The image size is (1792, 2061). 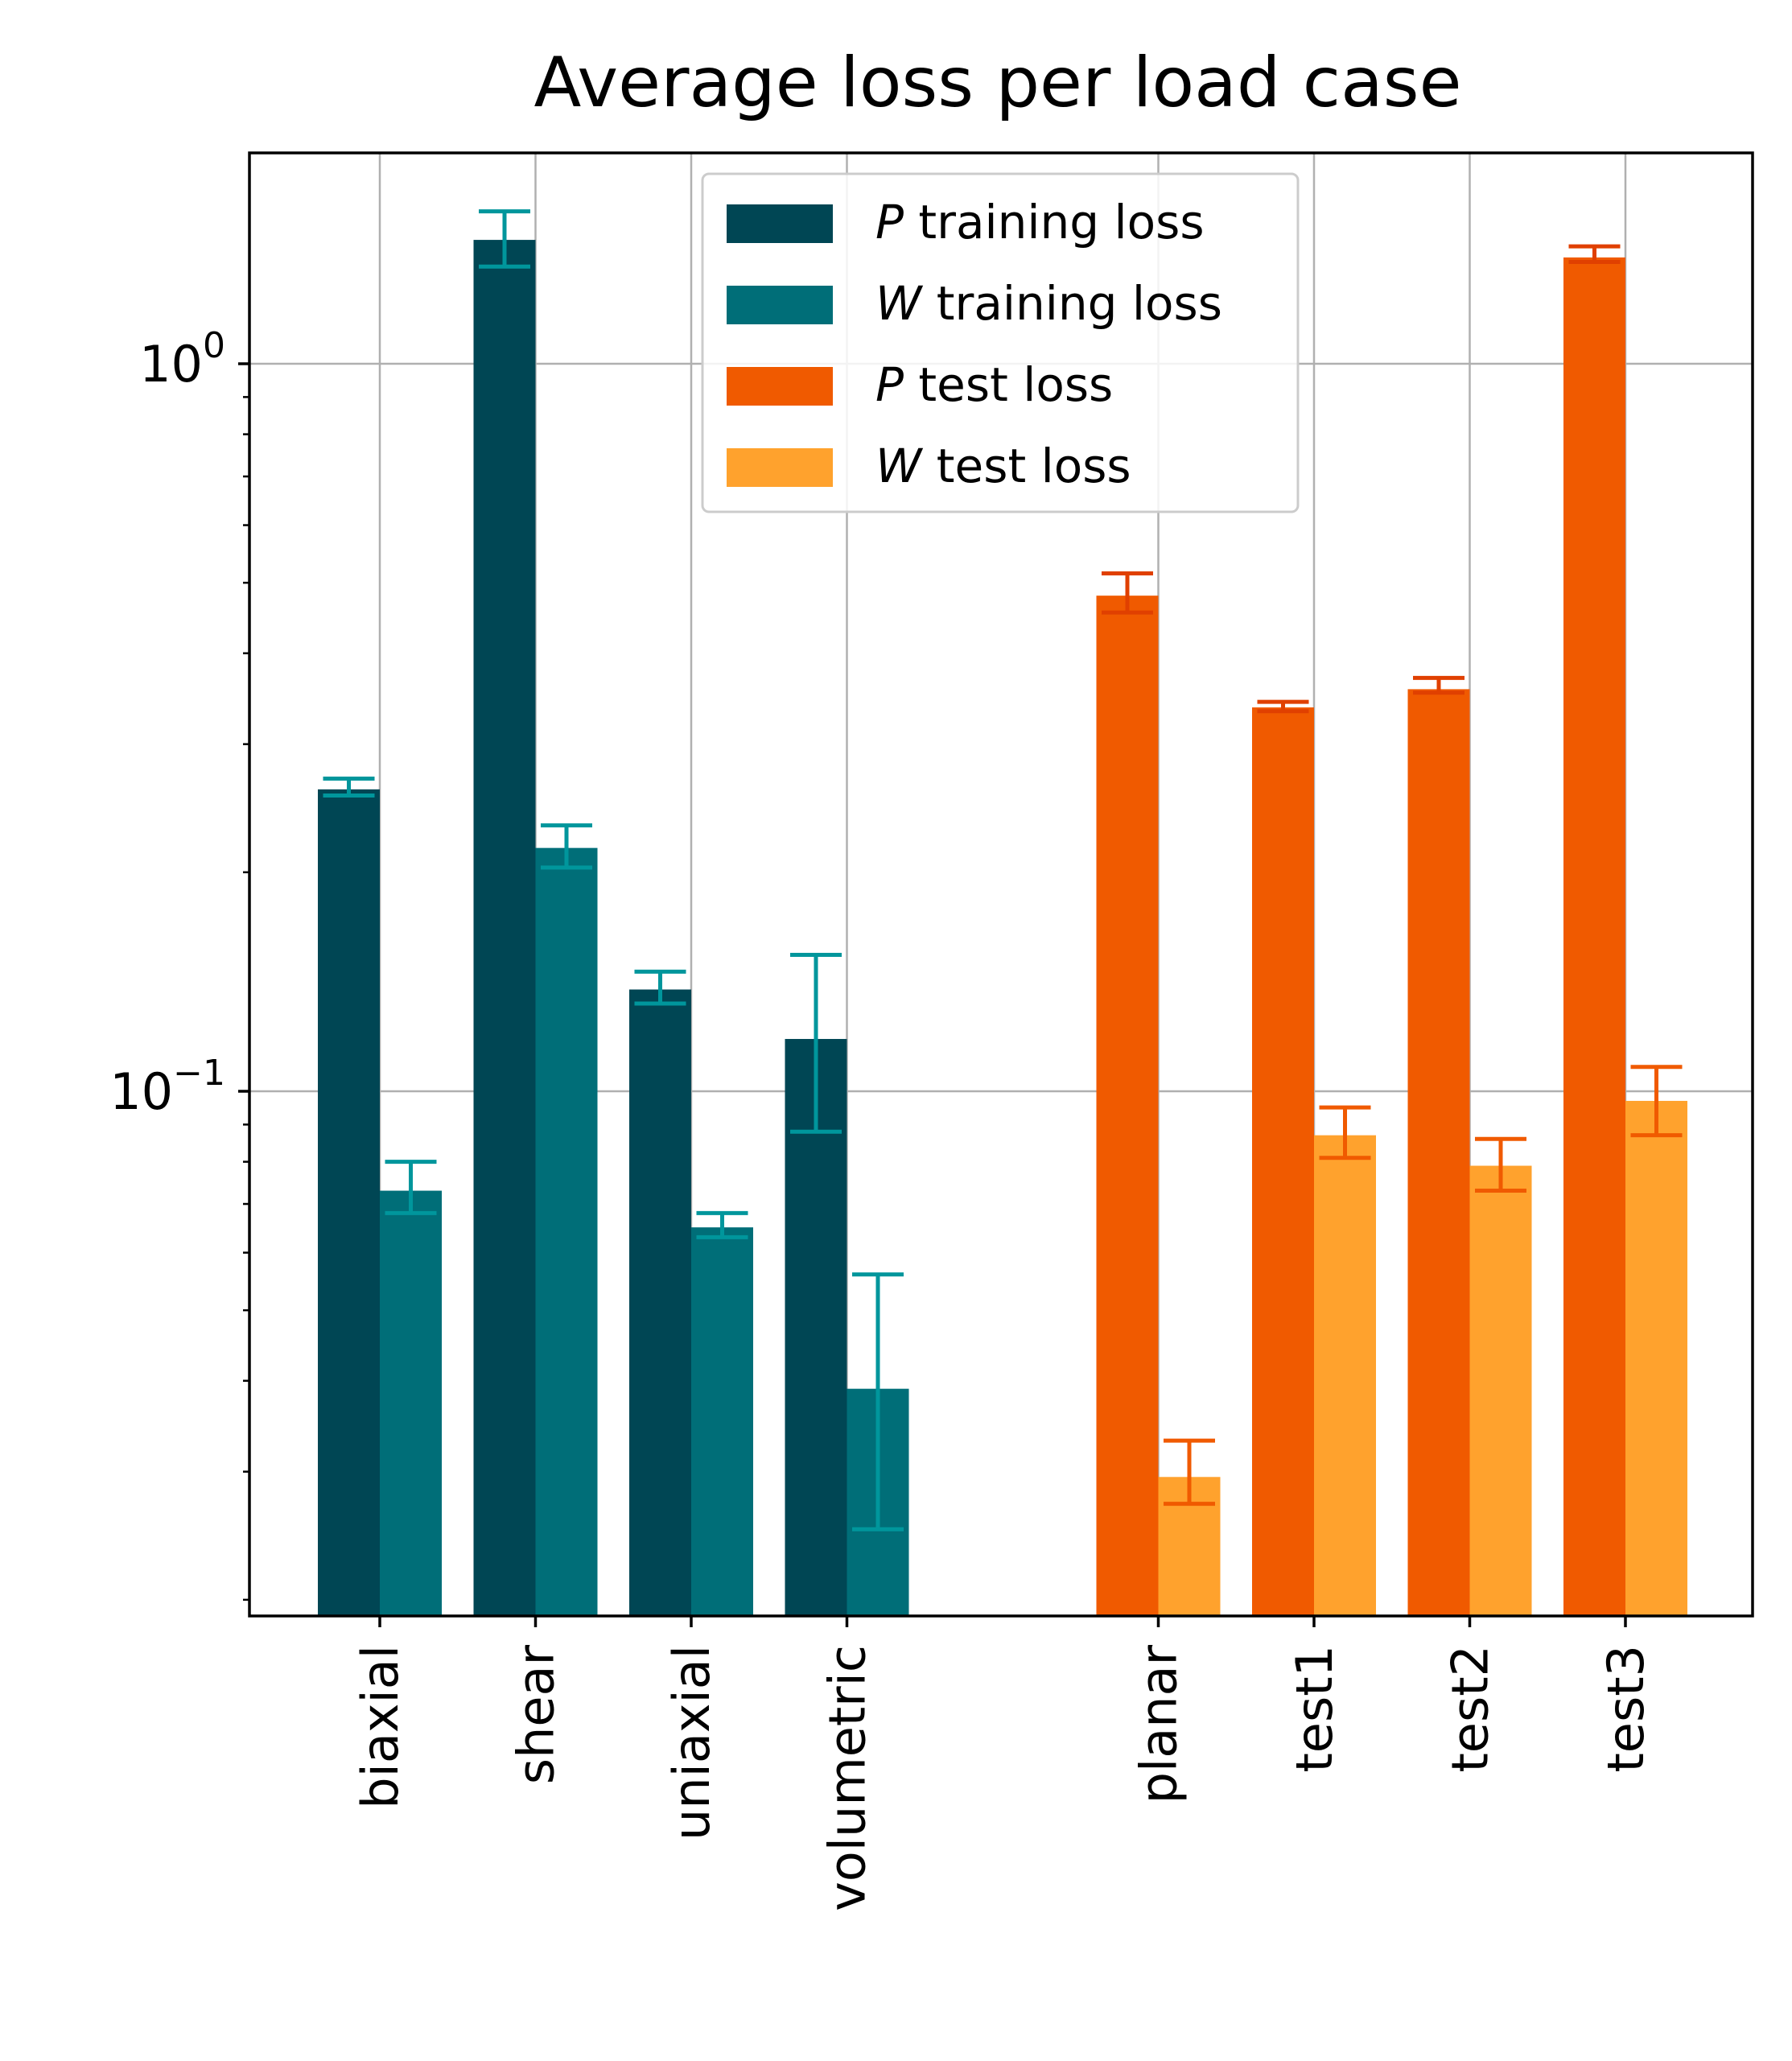 I want to click on x-tick-label: volumetric, so click(x=847, y=1778).